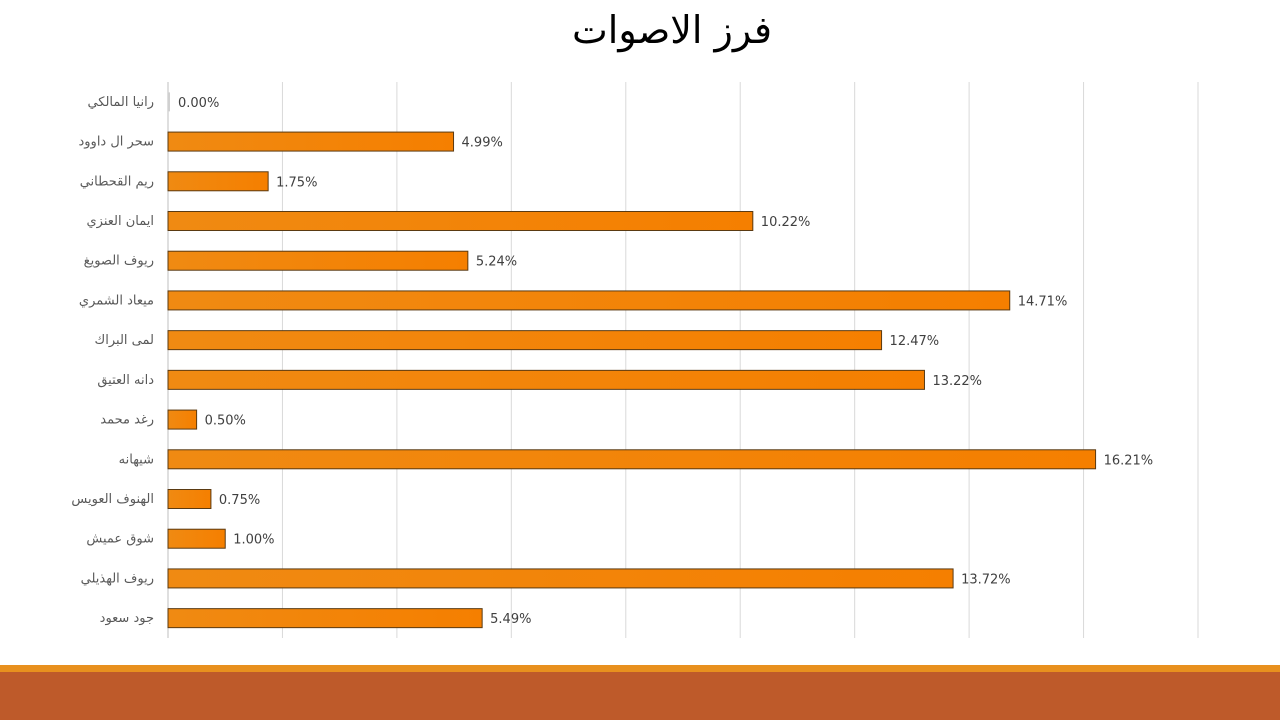 Image resolution: width=1280 pixels, height=720 pixels. Describe the element at coordinates (253, 540) in the screenshot. I see `data-label: 1.00%` at that location.